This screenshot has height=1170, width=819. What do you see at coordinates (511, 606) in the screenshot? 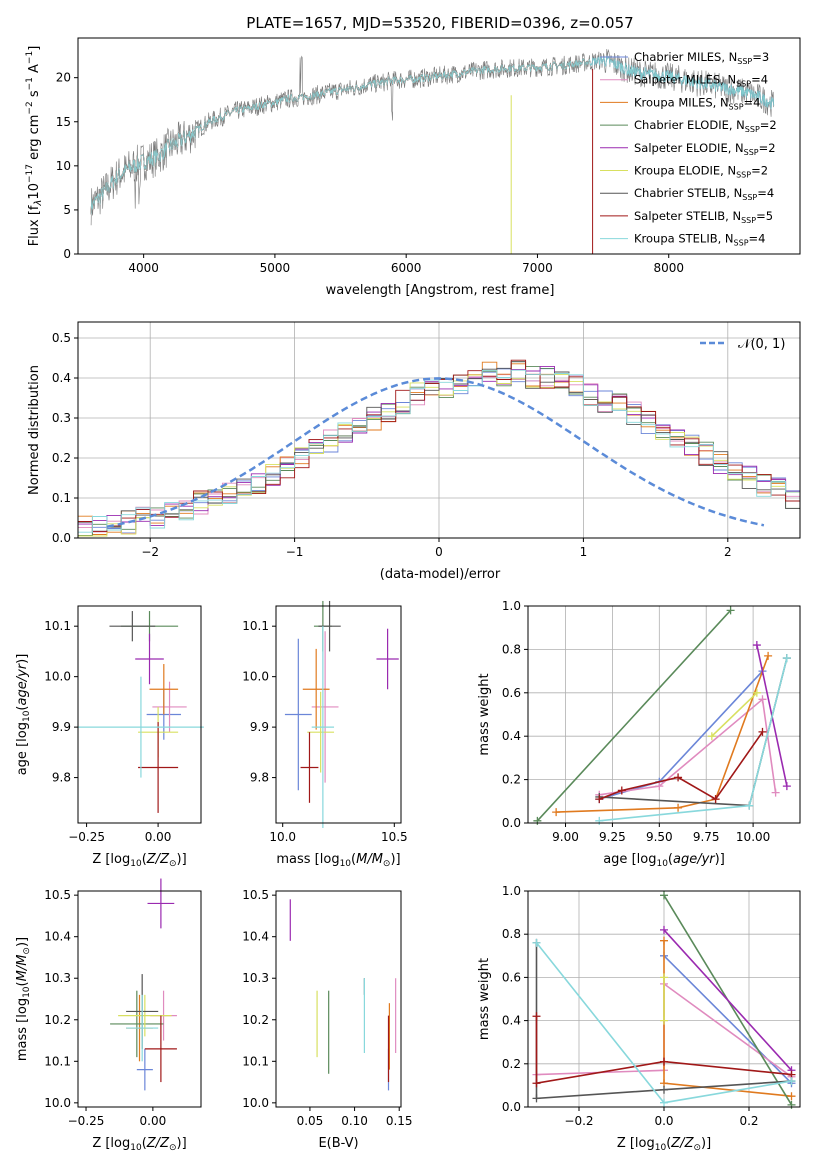
I see `y-tick-label: 1.0` at bounding box center [511, 606].